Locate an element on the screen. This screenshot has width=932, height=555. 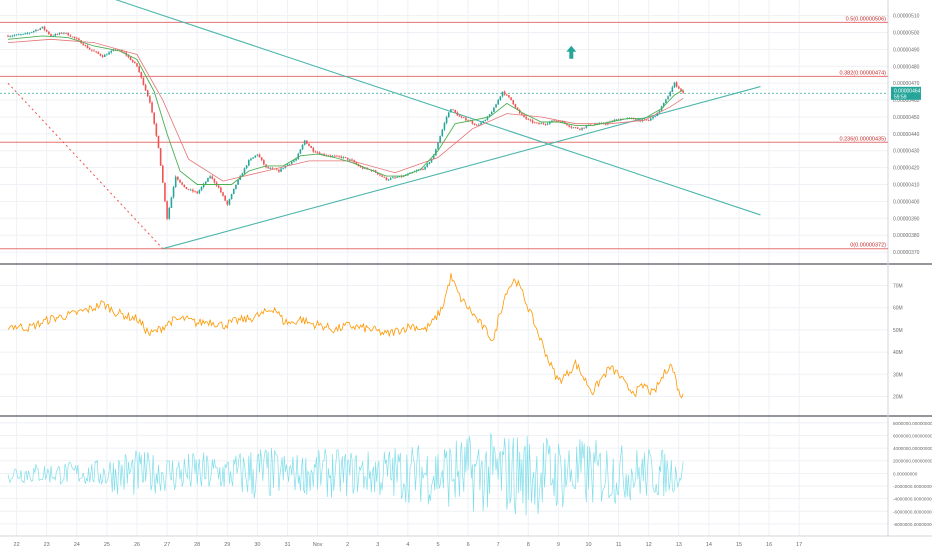
time-axis-tick-label: 9 is located at coordinates (558, 545).